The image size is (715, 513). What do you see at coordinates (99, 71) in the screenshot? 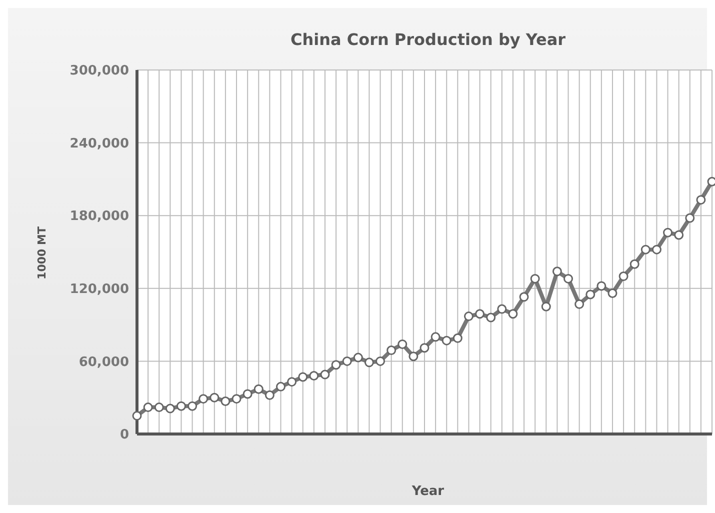
I see `y-tick-label: 300,000` at bounding box center [99, 71].